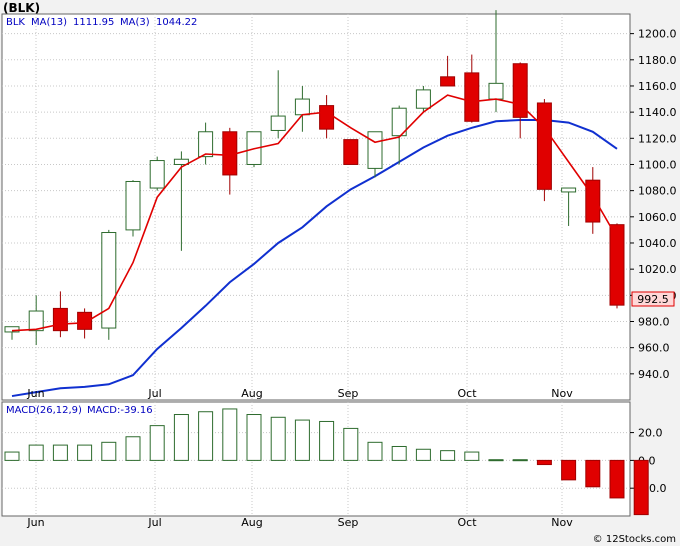  Describe the element at coordinates (35, 522) in the screenshot. I see `macd-month-label: Jun` at that location.